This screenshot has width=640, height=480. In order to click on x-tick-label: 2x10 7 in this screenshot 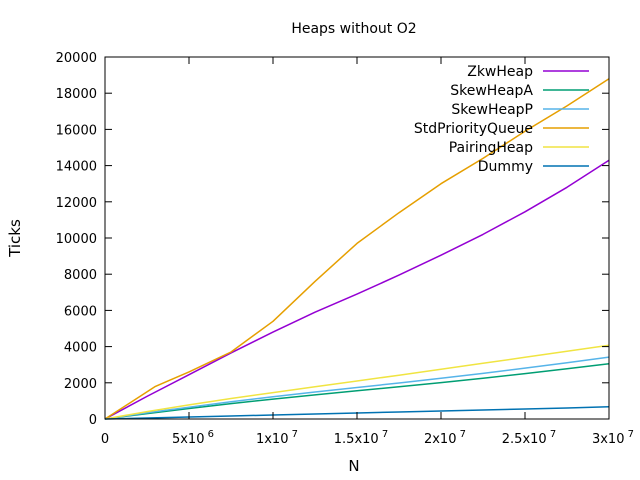, I will do `click(445, 438)`.